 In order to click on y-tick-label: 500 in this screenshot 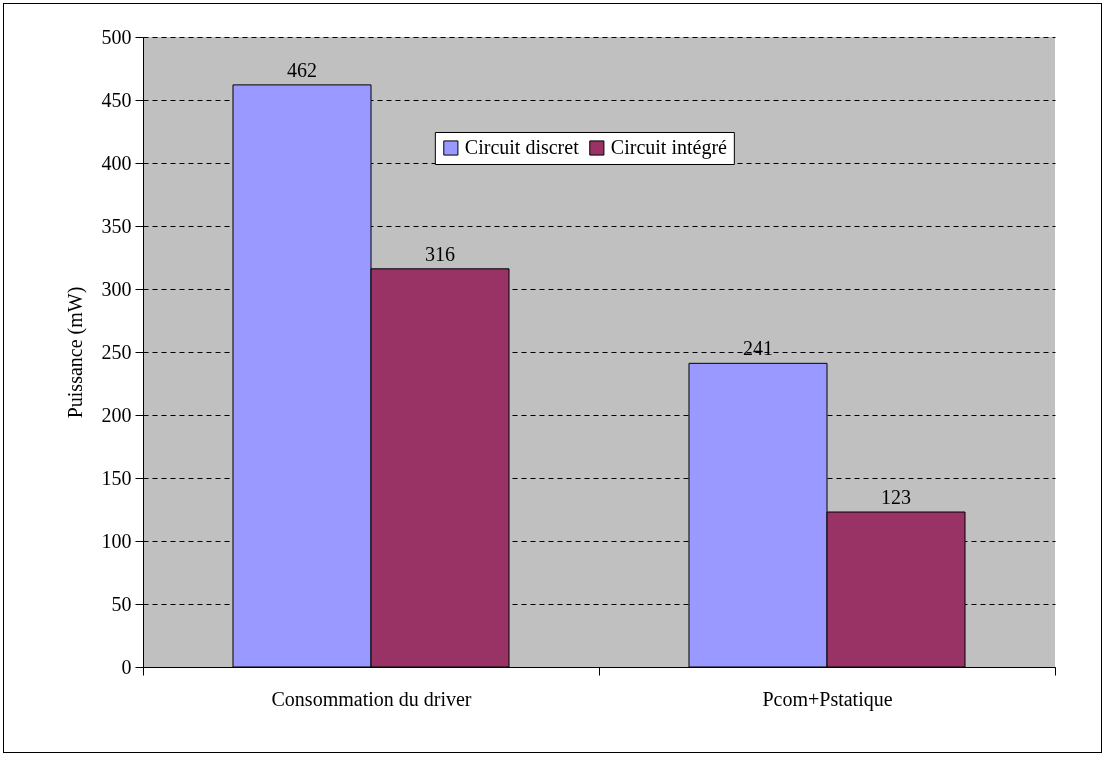, I will do `click(116, 36)`.